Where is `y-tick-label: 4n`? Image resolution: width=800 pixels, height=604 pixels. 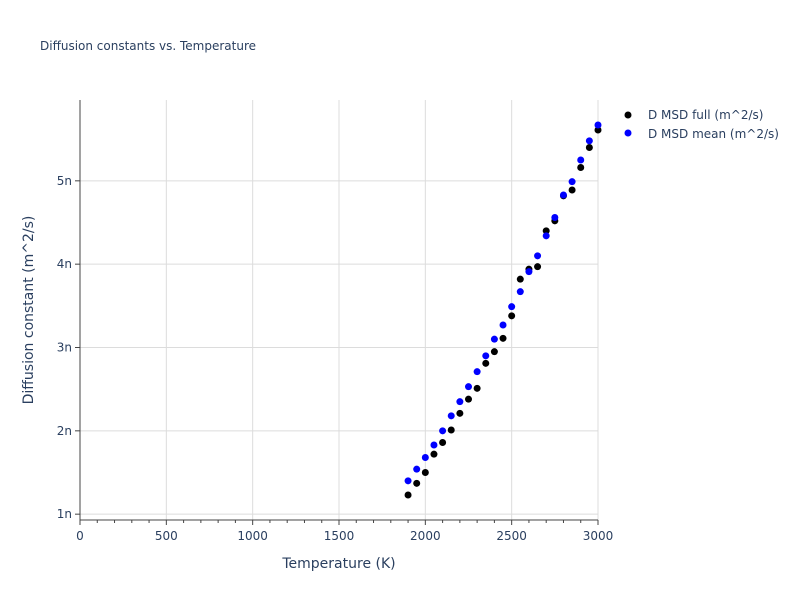
y-tick-label: 4n is located at coordinates (64, 264).